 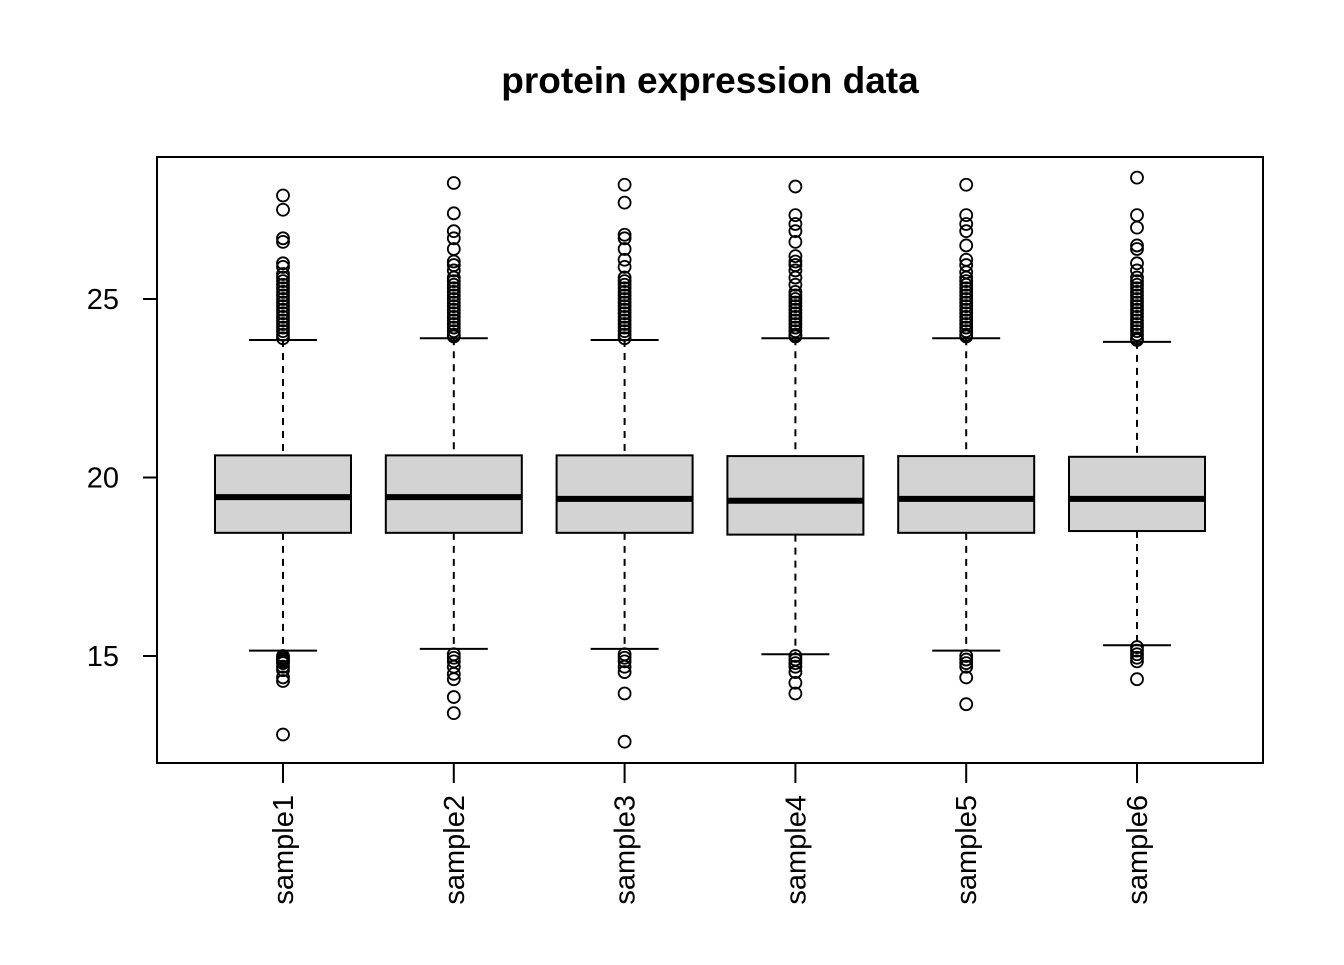 I want to click on x-tick-label-sample6: sample6, so click(x=1138, y=850).